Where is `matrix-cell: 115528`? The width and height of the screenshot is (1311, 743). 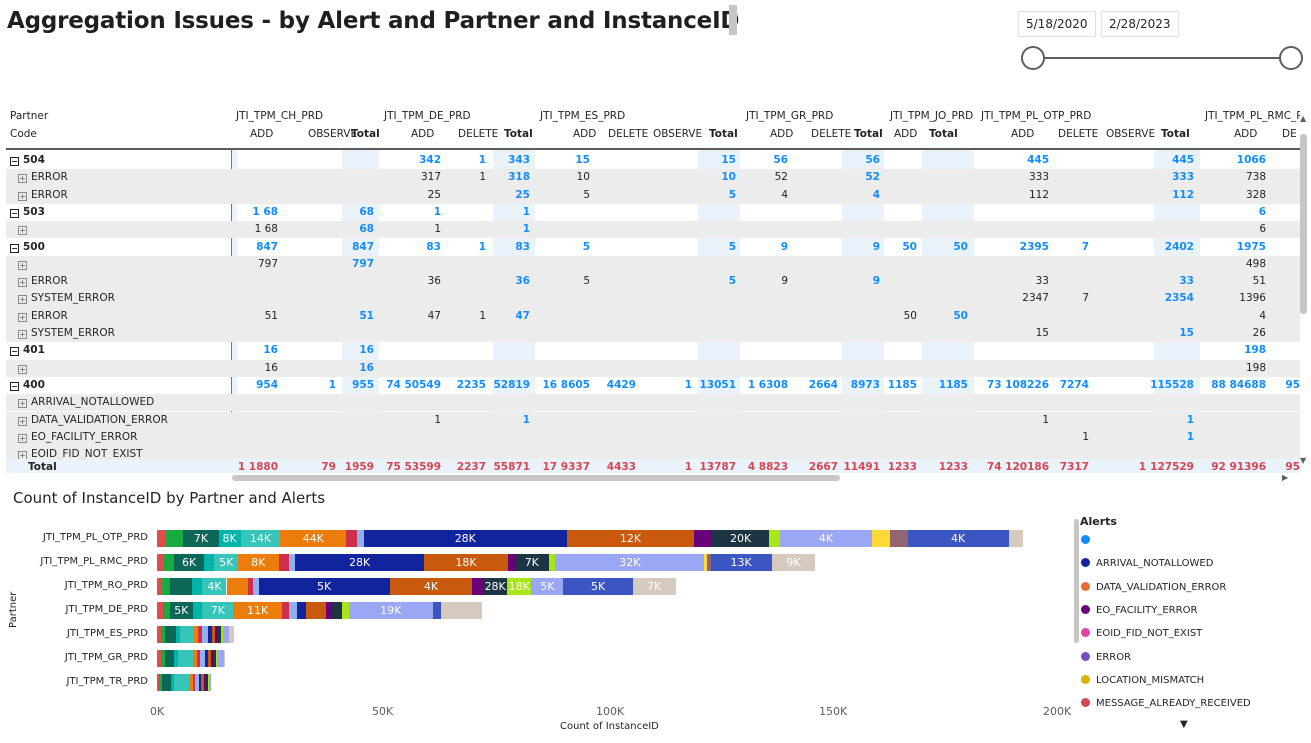
matrix-cell: 115528 is located at coordinates (1172, 384).